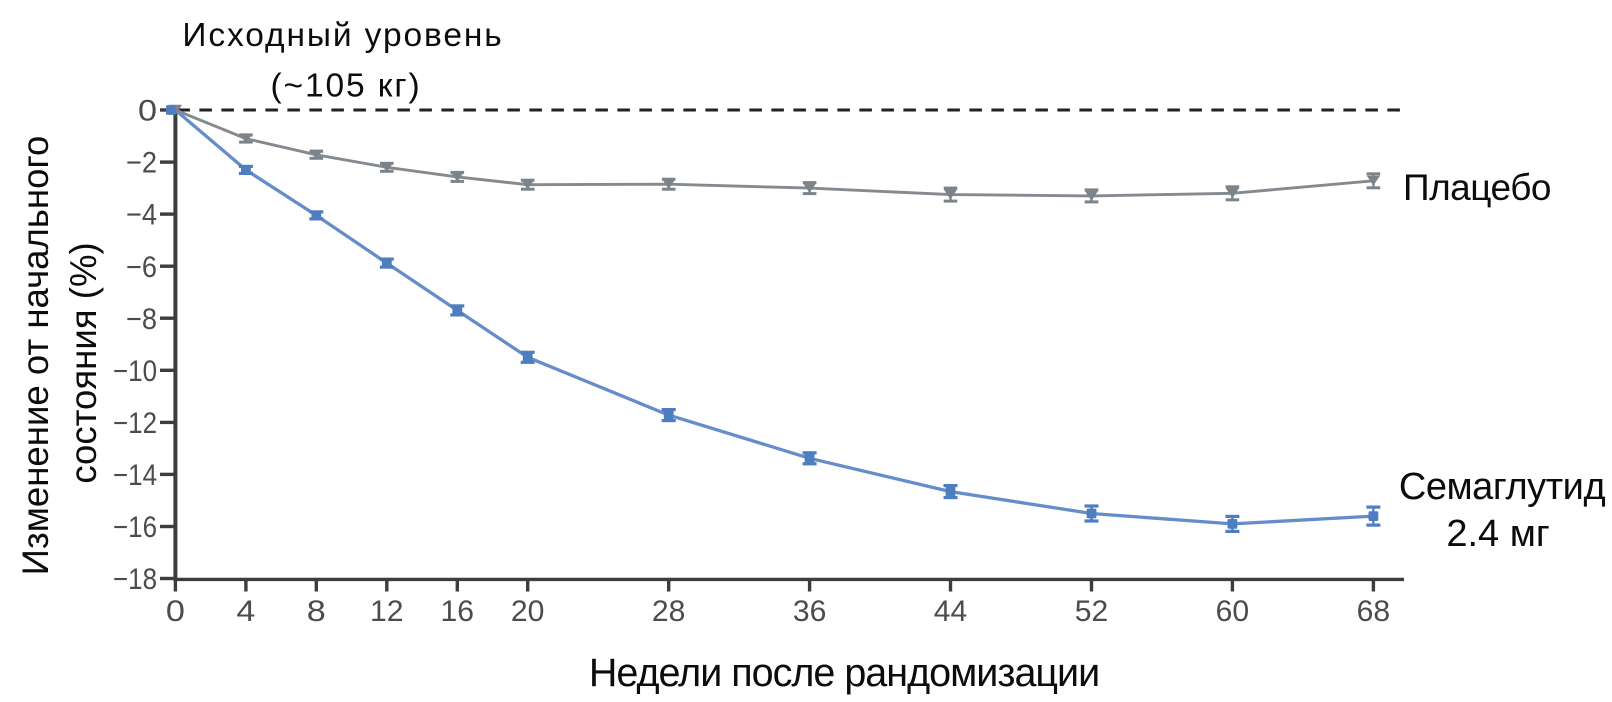 Image resolution: width=1612 pixels, height=702 pixels. I want to click on svg-text: Изменение от начального, so click(35, 356).